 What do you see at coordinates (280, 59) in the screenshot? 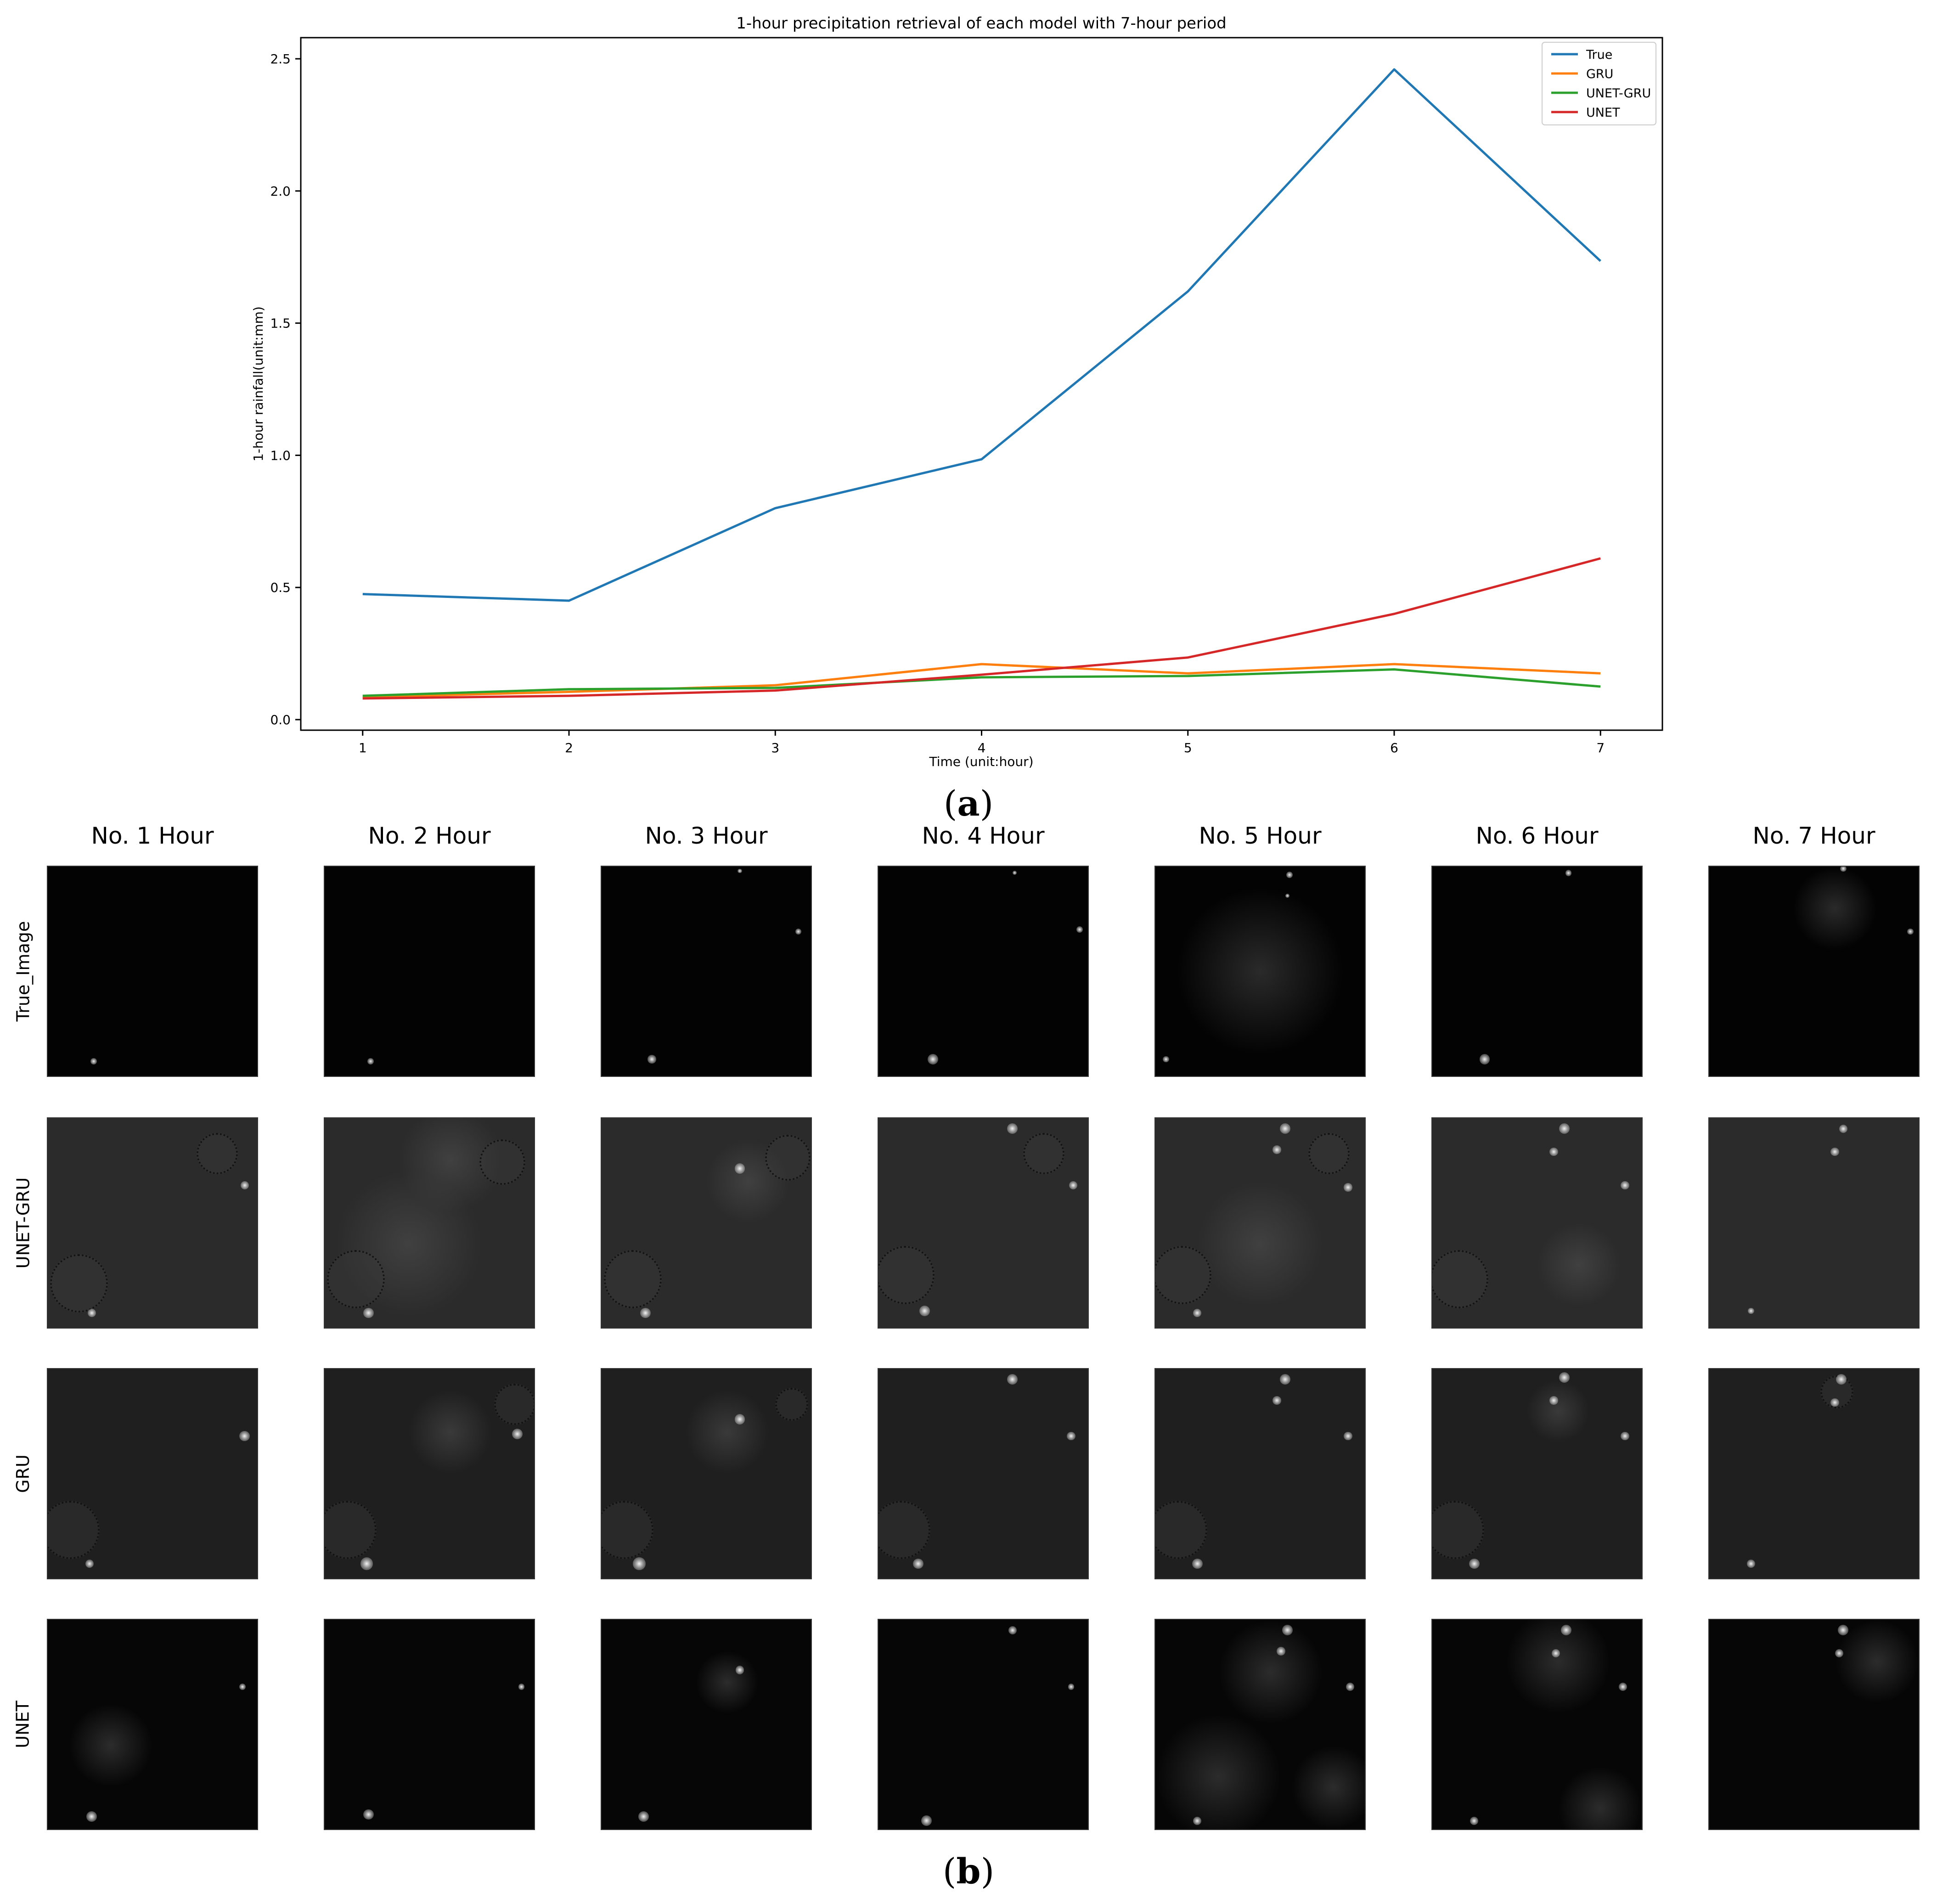
I see `y-tick-label: 2.5` at bounding box center [280, 59].